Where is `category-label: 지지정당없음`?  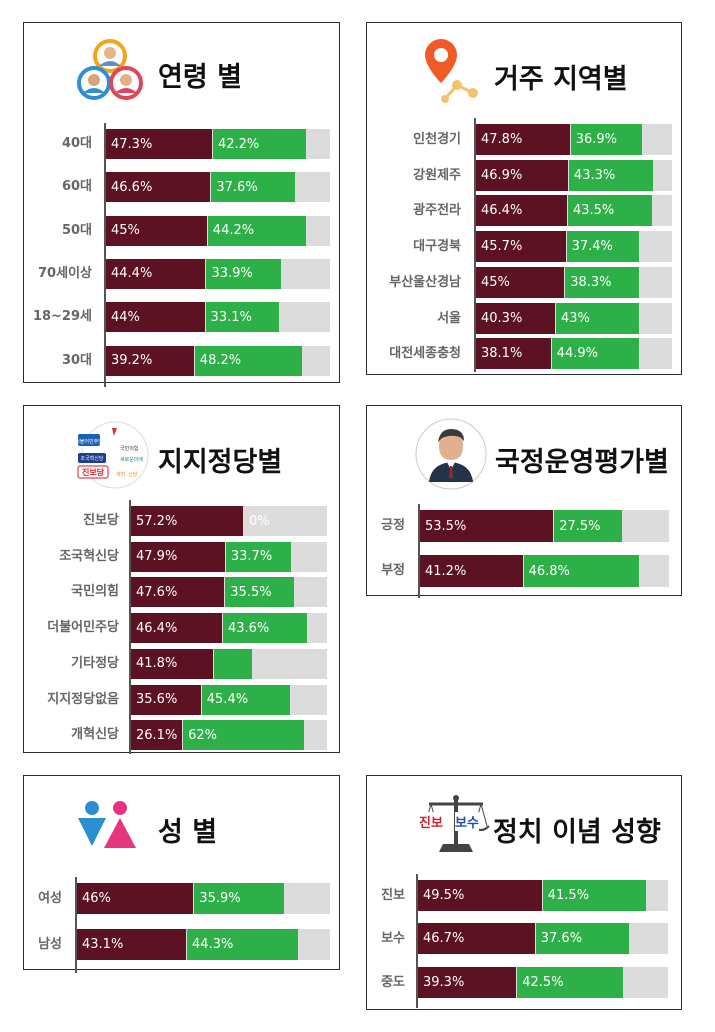
category-label: 지지정당없음 is located at coordinates (83, 699).